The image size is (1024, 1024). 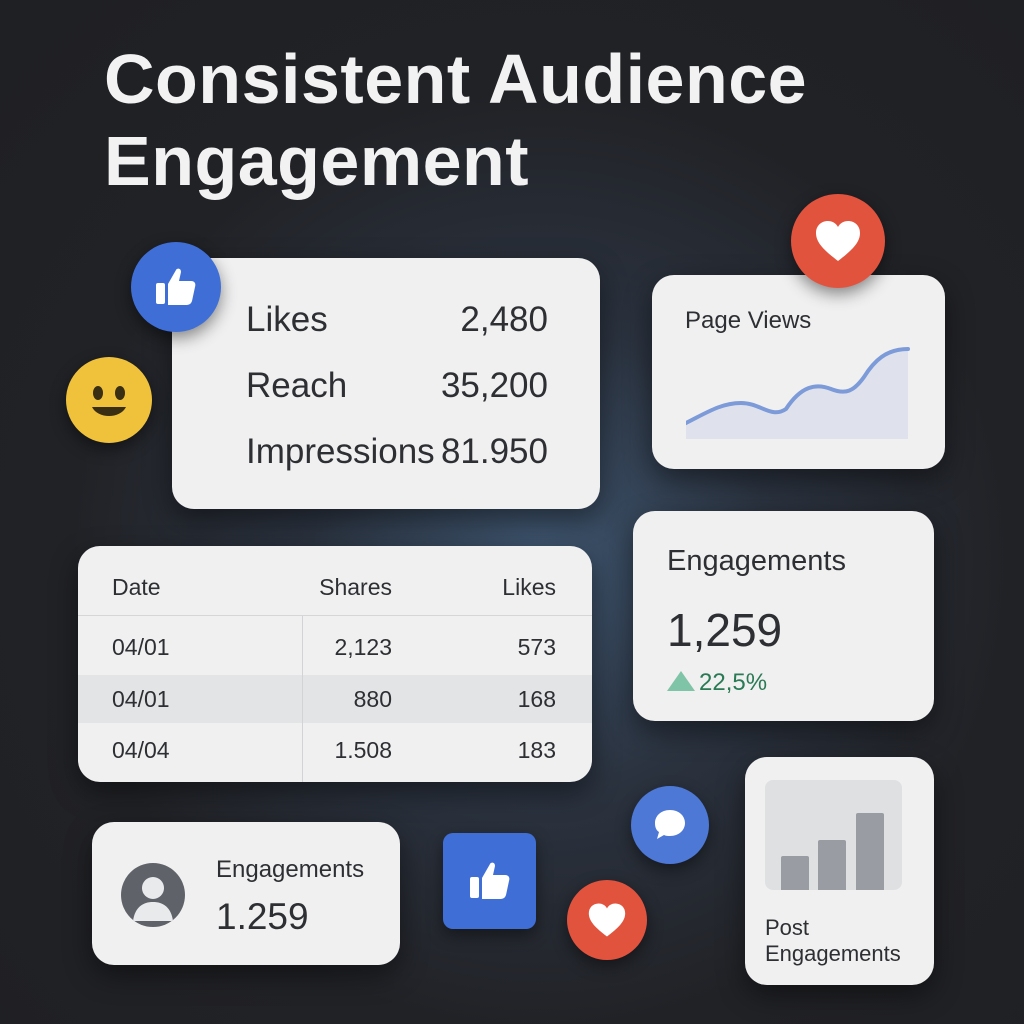 I want to click on up-arrow-icon, so click(x=681, y=681).